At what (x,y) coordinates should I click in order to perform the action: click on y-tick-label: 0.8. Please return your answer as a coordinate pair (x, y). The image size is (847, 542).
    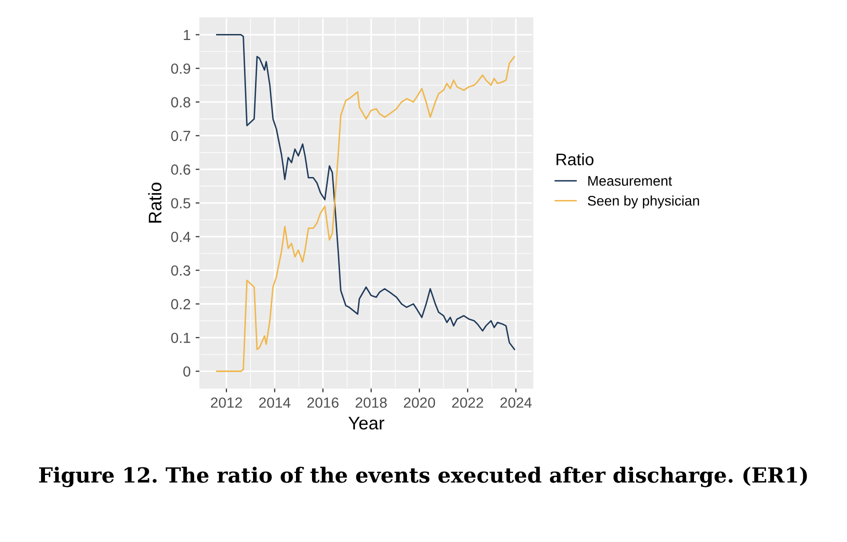
    Looking at the image, I should click on (180, 102).